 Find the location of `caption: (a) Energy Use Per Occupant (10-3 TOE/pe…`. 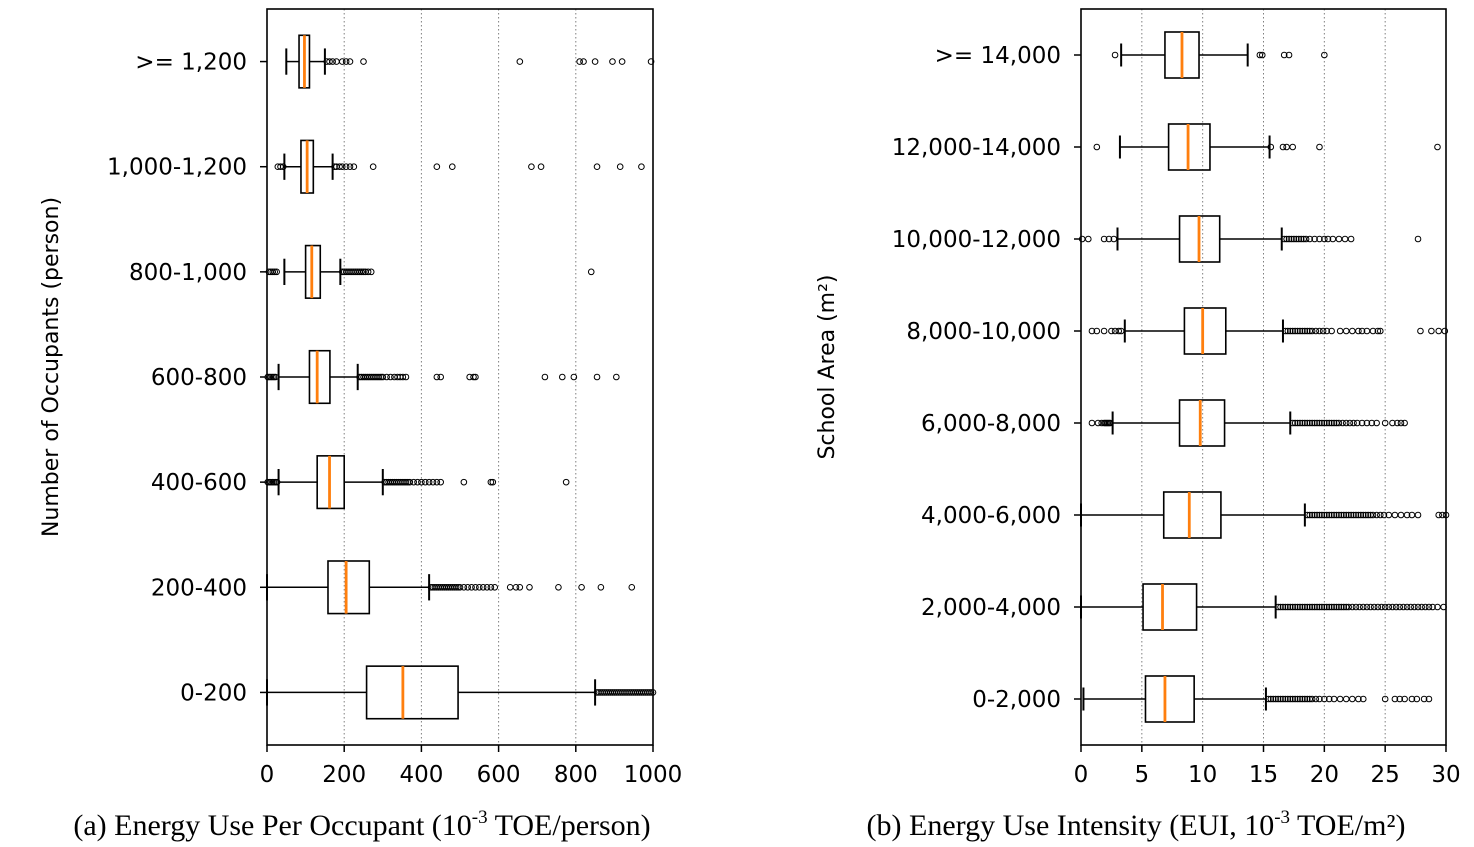

caption: (a) Energy Use Per Occupant (10-3 TOE/pe… is located at coordinates (361, 824).